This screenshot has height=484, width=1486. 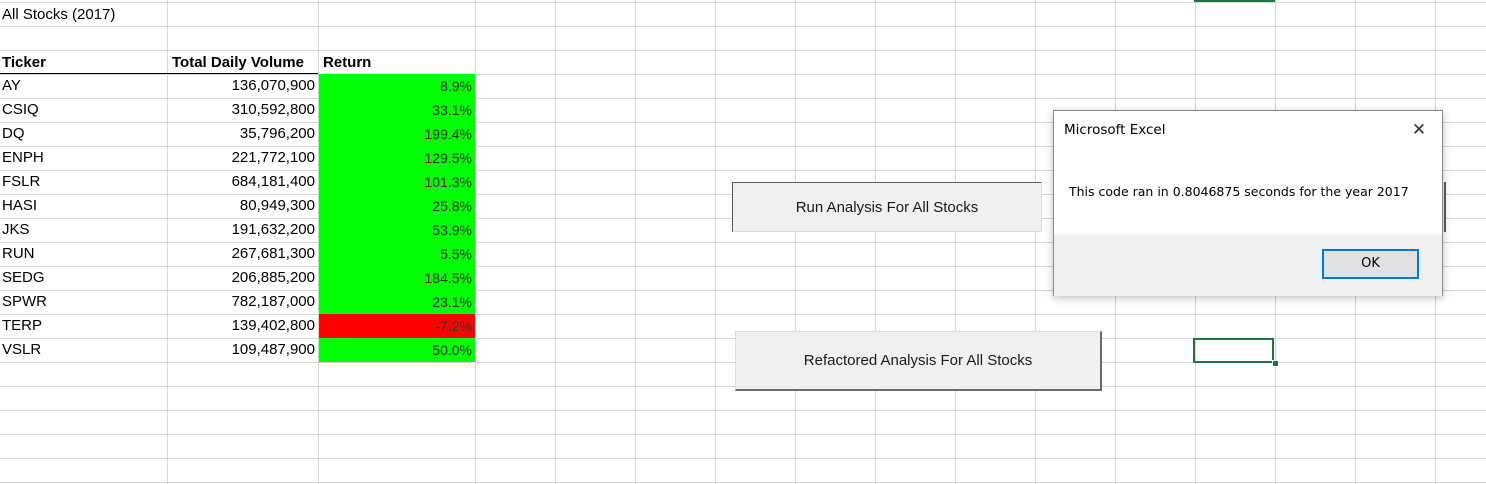 What do you see at coordinates (452, 110) in the screenshot?
I see `return-cell: 33.1%` at bounding box center [452, 110].